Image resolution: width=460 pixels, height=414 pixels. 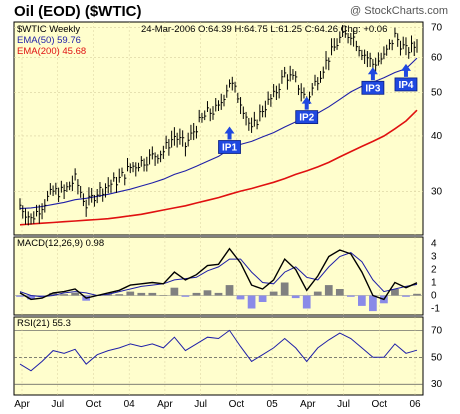 I want to click on macd-tick-label: 0, so click(x=434, y=296).